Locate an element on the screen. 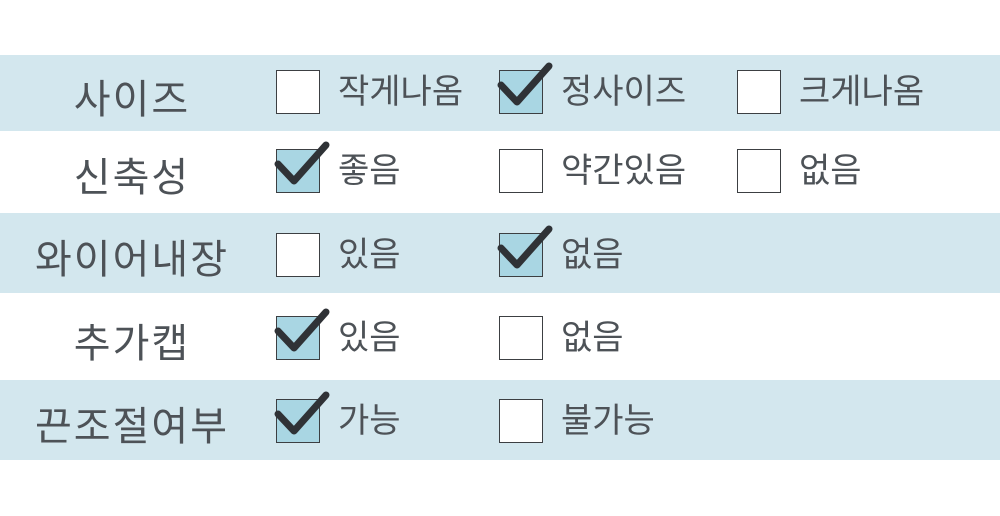 Image resolution: width=1000 pixels, height=516 pixels. row-label: 추가캡 is located at coordinates (132, 344).